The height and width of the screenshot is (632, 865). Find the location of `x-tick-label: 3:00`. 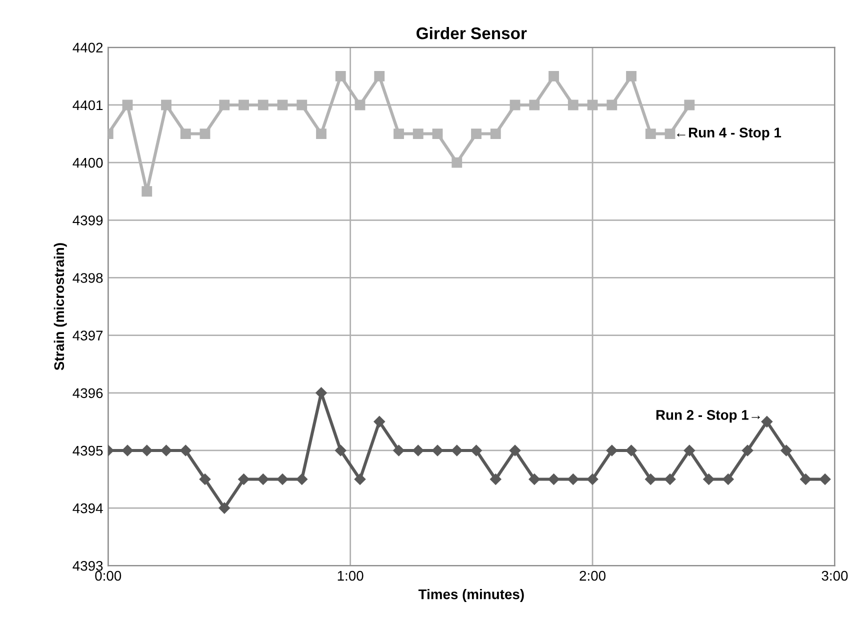

x-tick-label: 3:00 is located at coordinates (835, 575).